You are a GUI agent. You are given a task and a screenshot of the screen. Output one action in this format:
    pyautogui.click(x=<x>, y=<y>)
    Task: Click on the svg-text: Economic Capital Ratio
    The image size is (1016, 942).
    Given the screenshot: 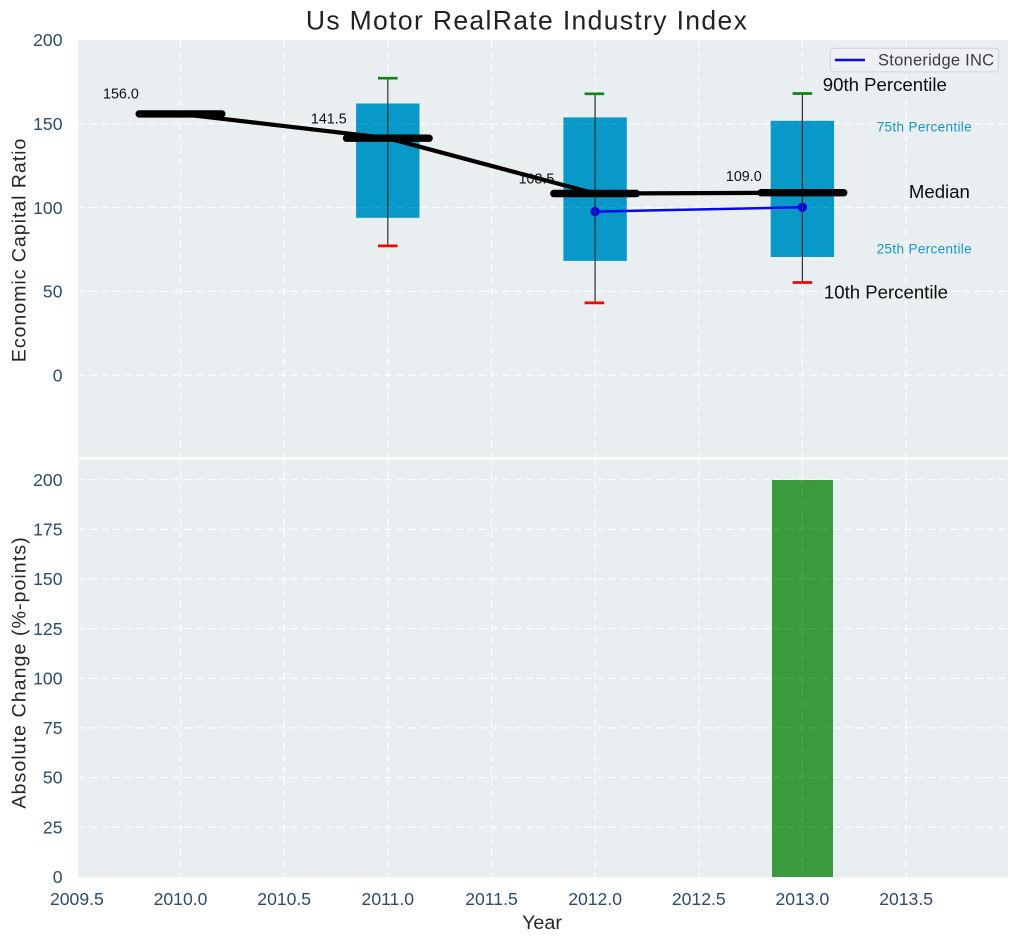 What is the action you would take?
    pyautogui.click(x=20, y=250)
    